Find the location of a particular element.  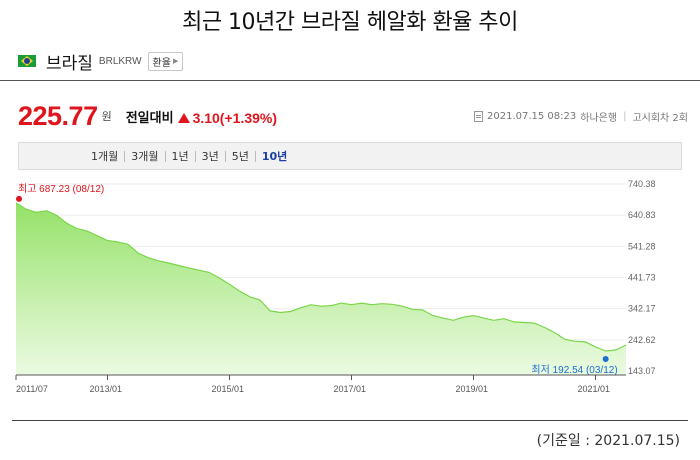

y-tick-label: 740.38 is located at coordinates (642, 184).